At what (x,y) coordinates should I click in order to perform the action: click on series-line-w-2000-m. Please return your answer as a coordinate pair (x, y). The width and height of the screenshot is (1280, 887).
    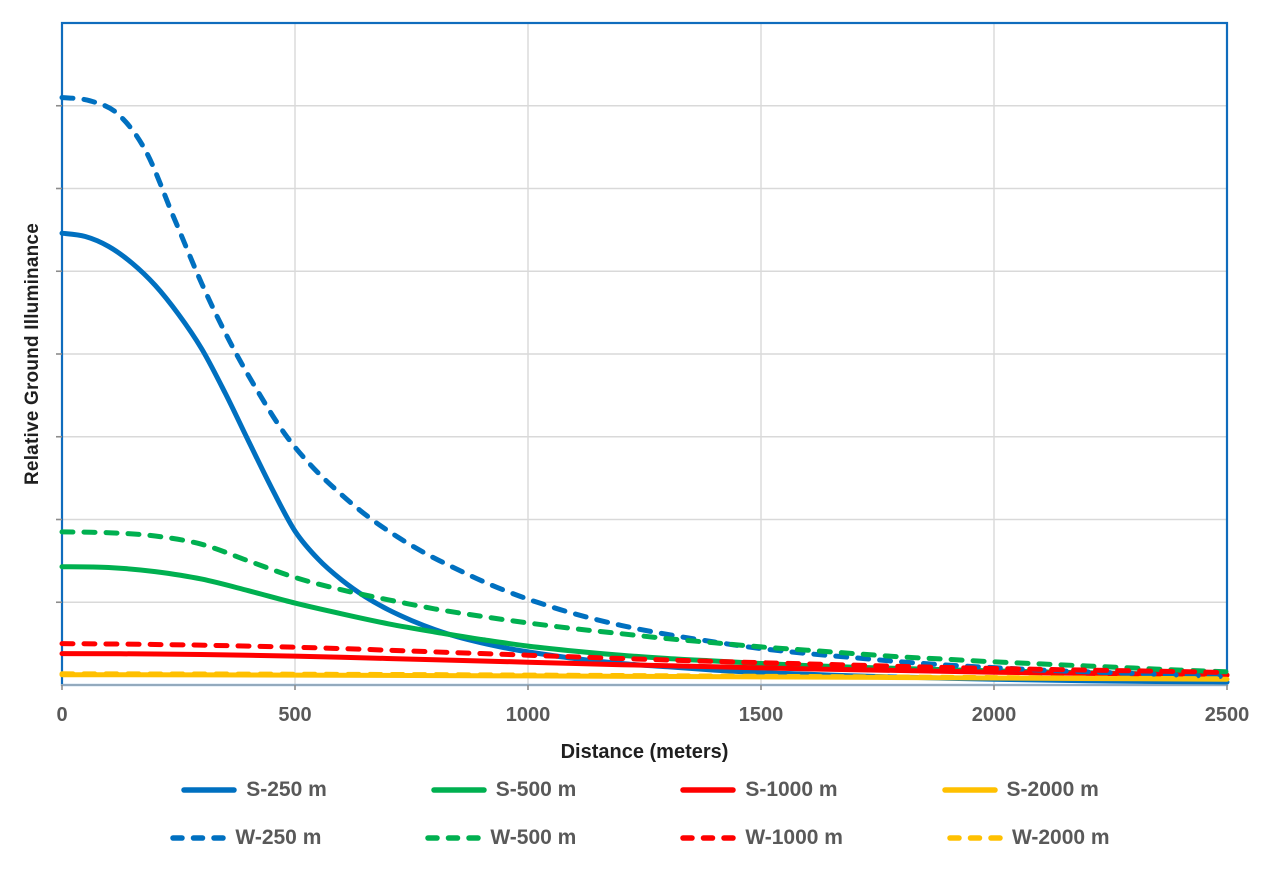
    Looking at the image, I should click on (644, 676).